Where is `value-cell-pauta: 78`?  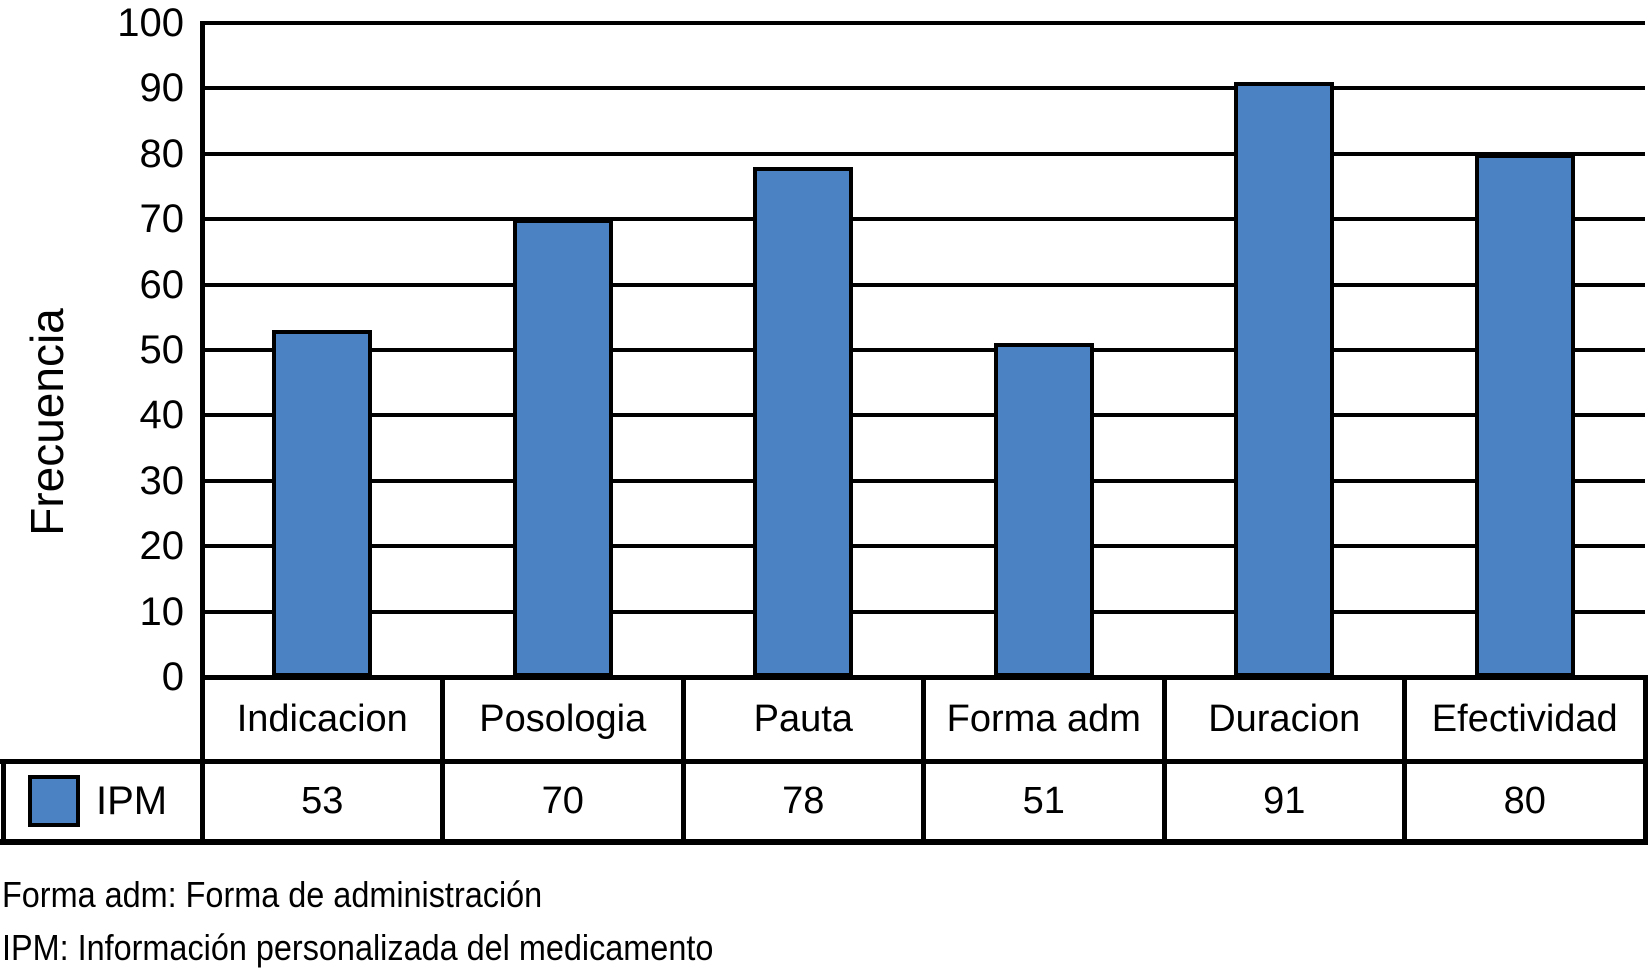 value-cell-pauta: 78 is located at coordinates (803, 801).